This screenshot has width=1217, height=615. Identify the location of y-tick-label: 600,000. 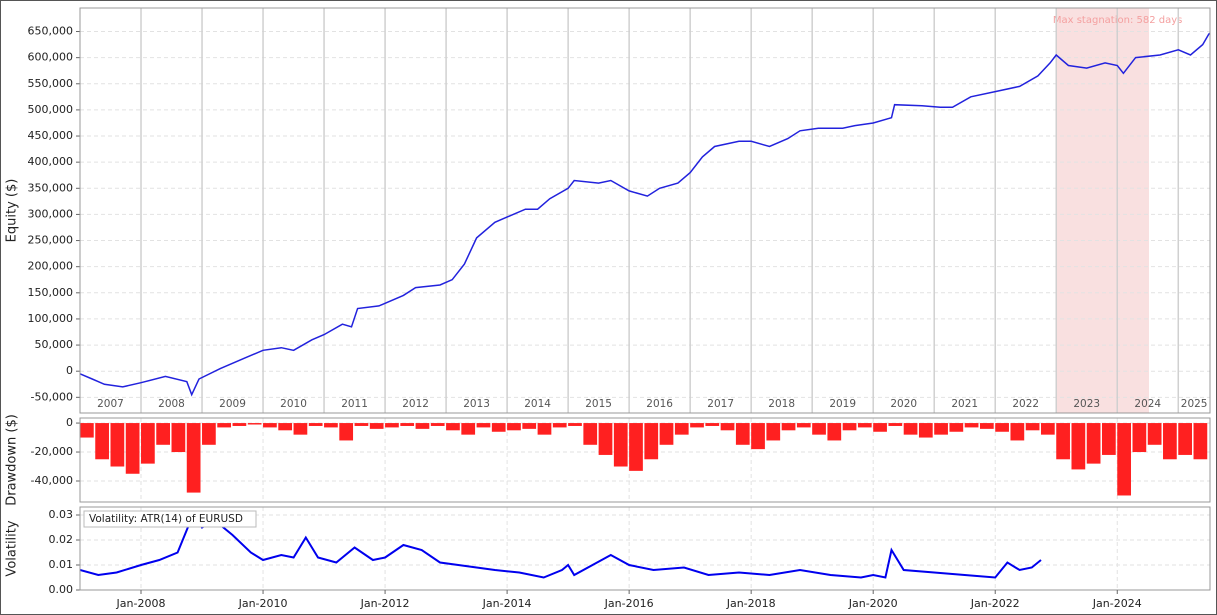
(51, 57).